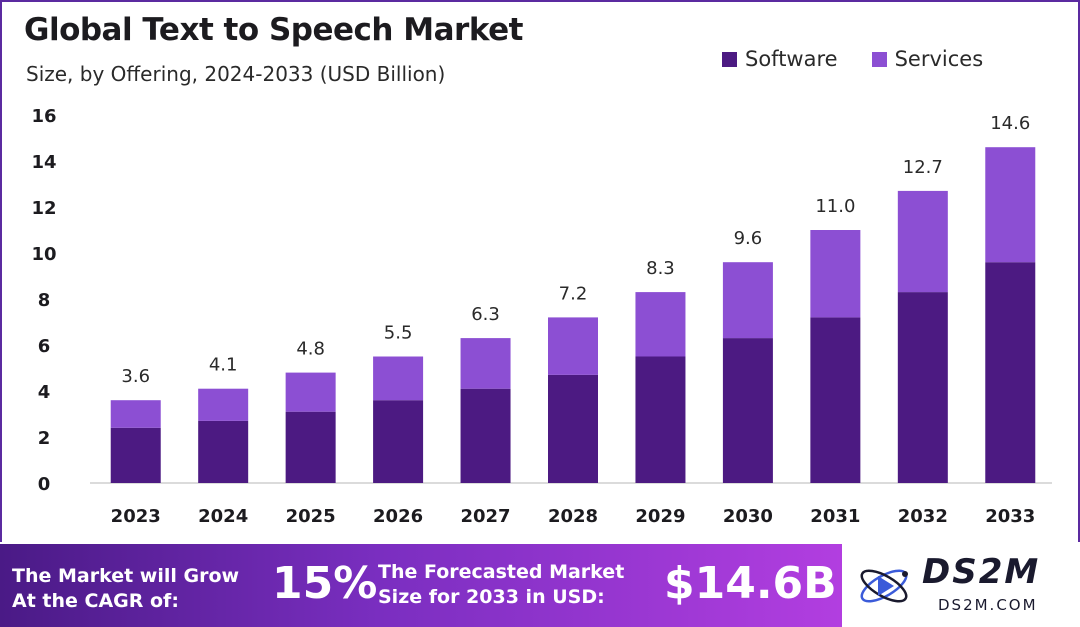  Describe the element at coordinates (310, 349) in the screenshot. I see `data-label-2025: 4.8` at that location.